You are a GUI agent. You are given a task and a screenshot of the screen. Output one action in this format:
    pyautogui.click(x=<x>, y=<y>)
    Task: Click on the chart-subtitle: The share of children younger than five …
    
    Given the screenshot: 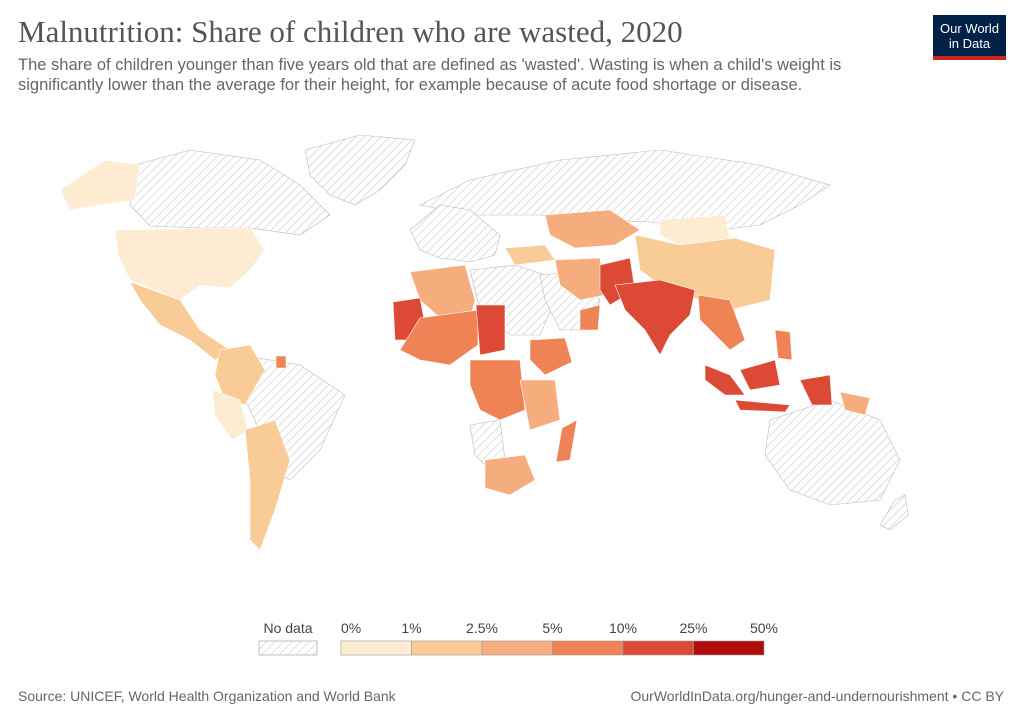 What is the action you would take?
    pyautogui.click(x=430, y=75)
    